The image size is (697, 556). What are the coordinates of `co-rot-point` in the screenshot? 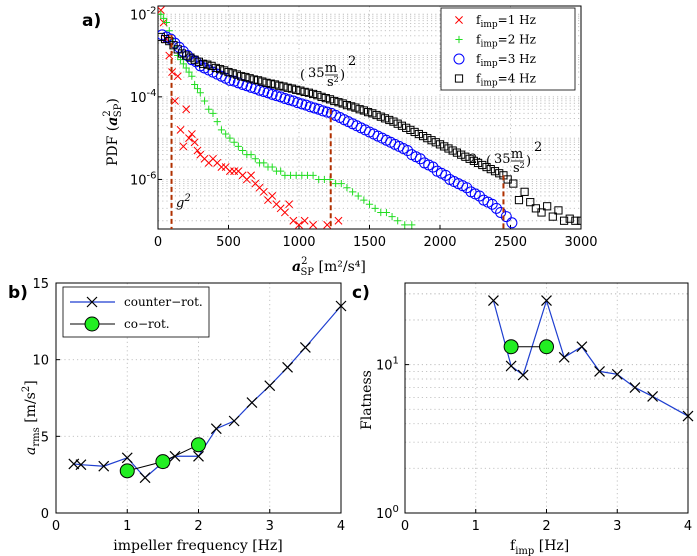 It's located at (198, 445).